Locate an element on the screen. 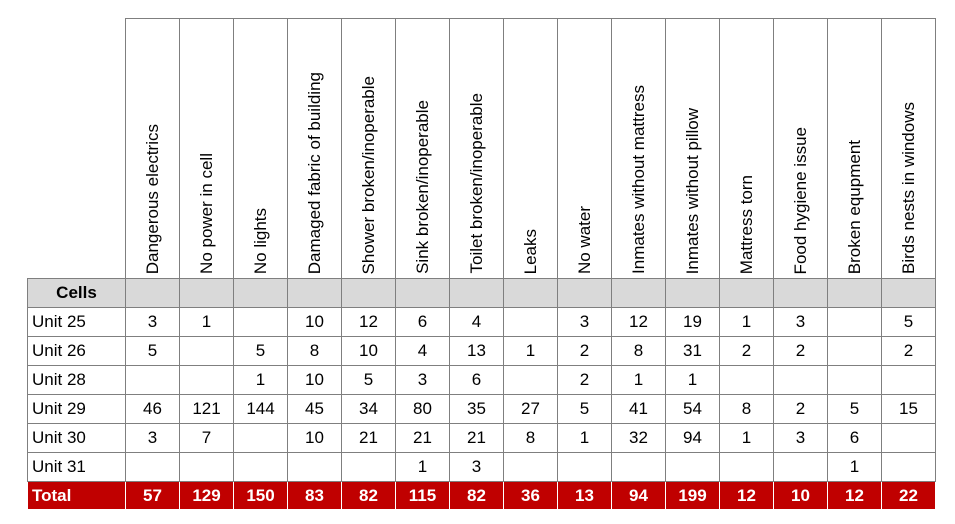 The height and width of the screenshot is (524, 955). total-label: Total is located at coordinates (76, 495).